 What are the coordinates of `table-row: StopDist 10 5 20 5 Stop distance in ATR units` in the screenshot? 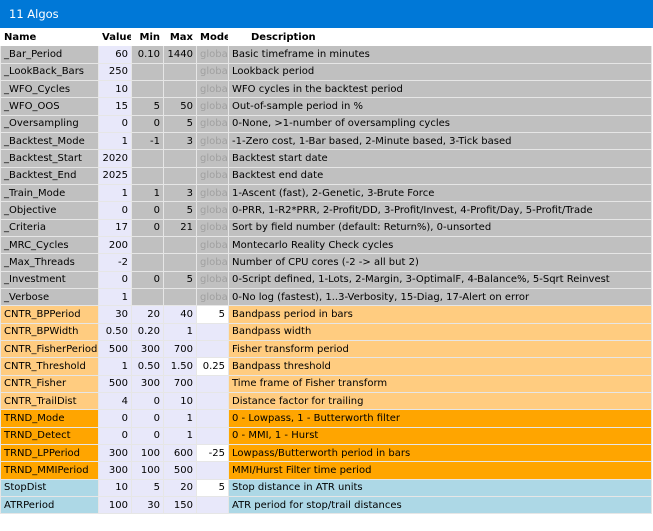 It's located at (326, 487).